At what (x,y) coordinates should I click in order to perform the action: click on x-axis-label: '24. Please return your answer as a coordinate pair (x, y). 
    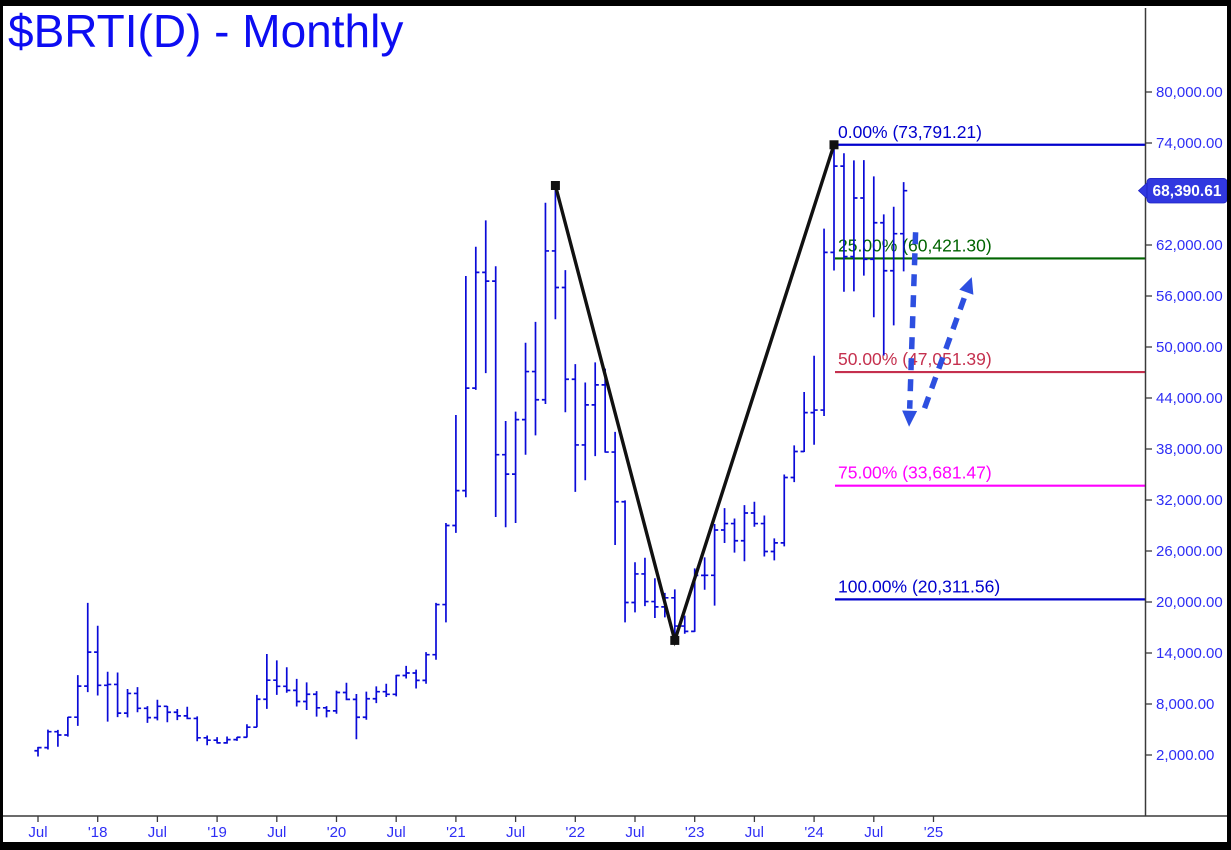
    Looking at the image, I should click on (814, 832).